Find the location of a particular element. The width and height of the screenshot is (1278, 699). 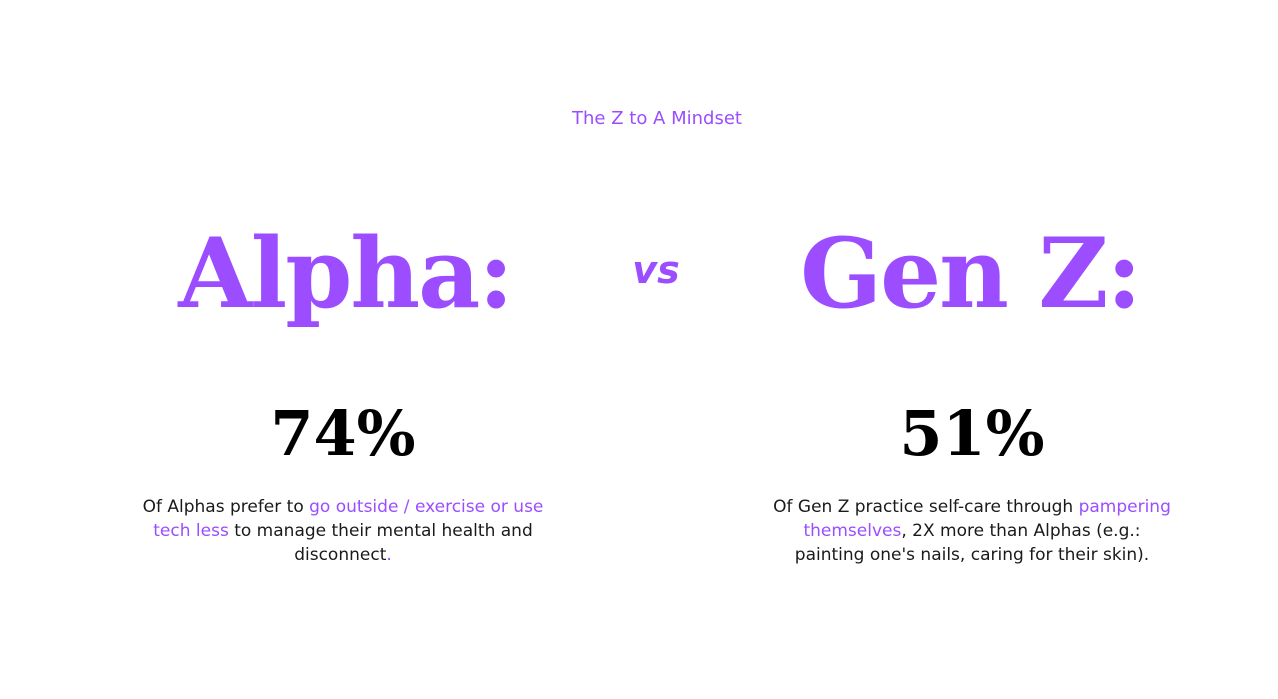

vs-label: vs is located at coordinates (656, 270).